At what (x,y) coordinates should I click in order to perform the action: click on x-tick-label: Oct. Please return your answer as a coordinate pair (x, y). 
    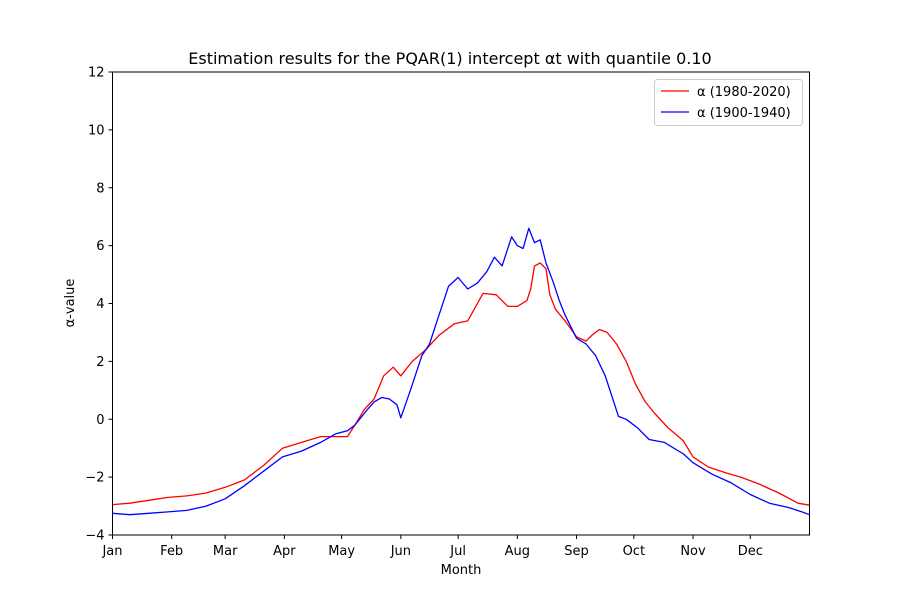
    Looking at the image, I should click on (634, 551).